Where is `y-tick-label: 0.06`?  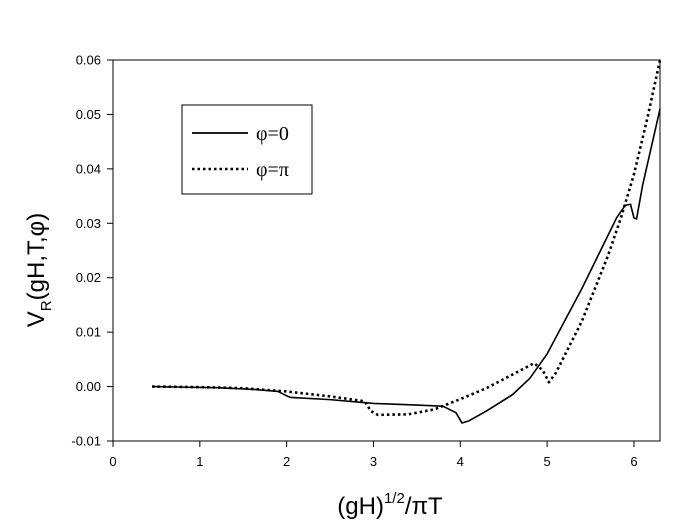 y-tick-label: 0.06 is located at coordinates (88, 60).